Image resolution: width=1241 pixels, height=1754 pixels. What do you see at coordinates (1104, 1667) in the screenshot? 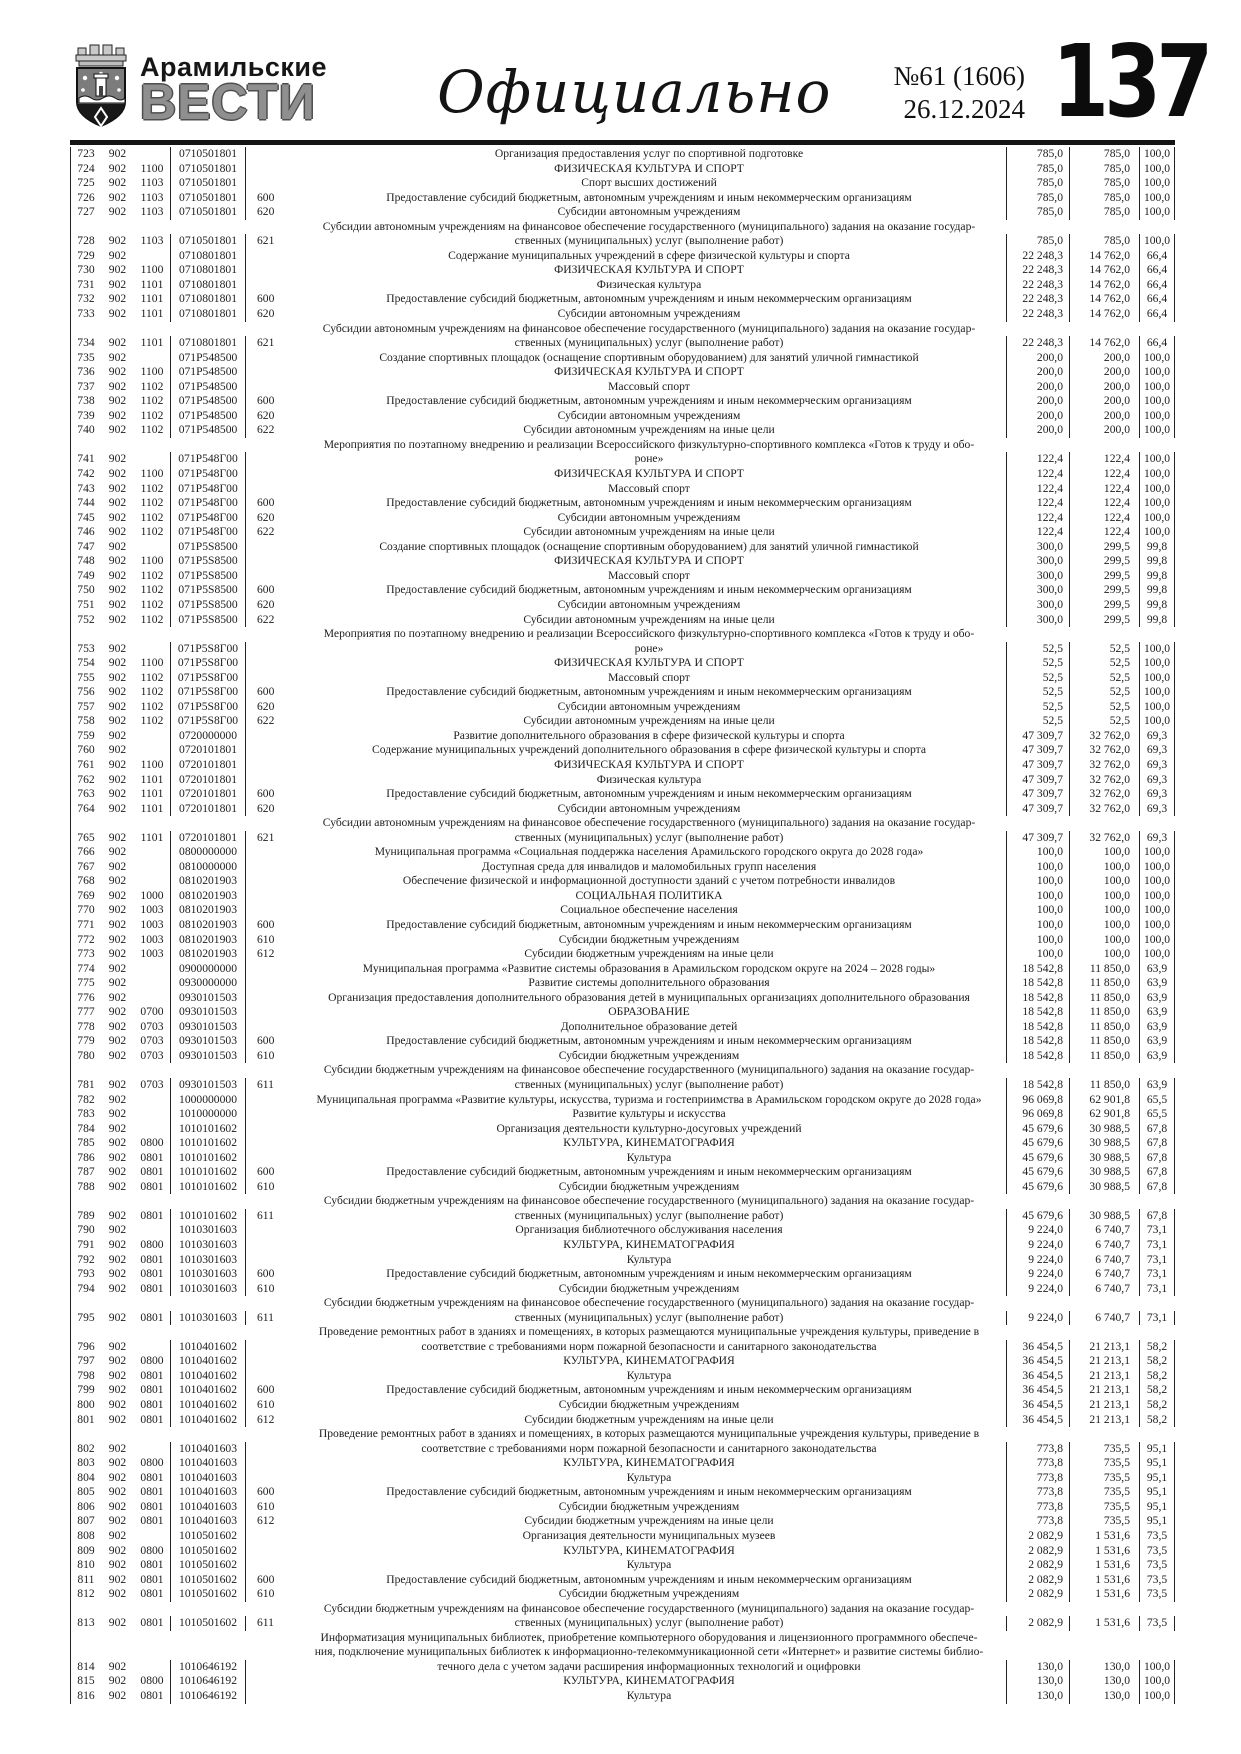
I see `fact-amount: 130,0` at bounding box center [1104, 1667].